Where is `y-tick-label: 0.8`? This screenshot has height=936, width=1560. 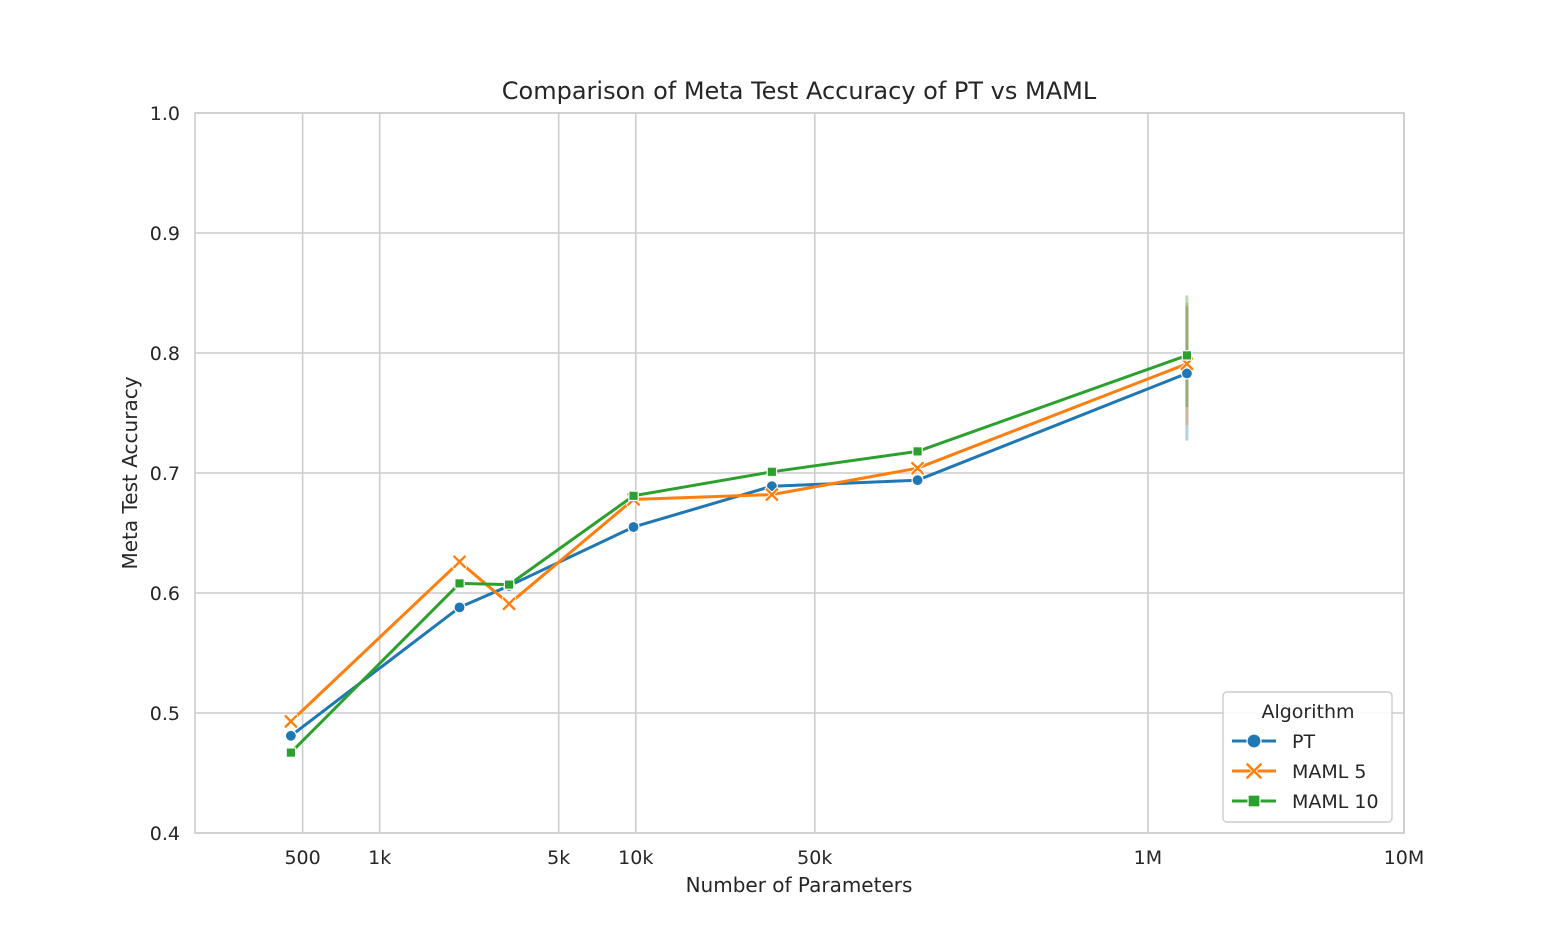
y-tick-label: 0.8 is located at coordinates (165, 354).